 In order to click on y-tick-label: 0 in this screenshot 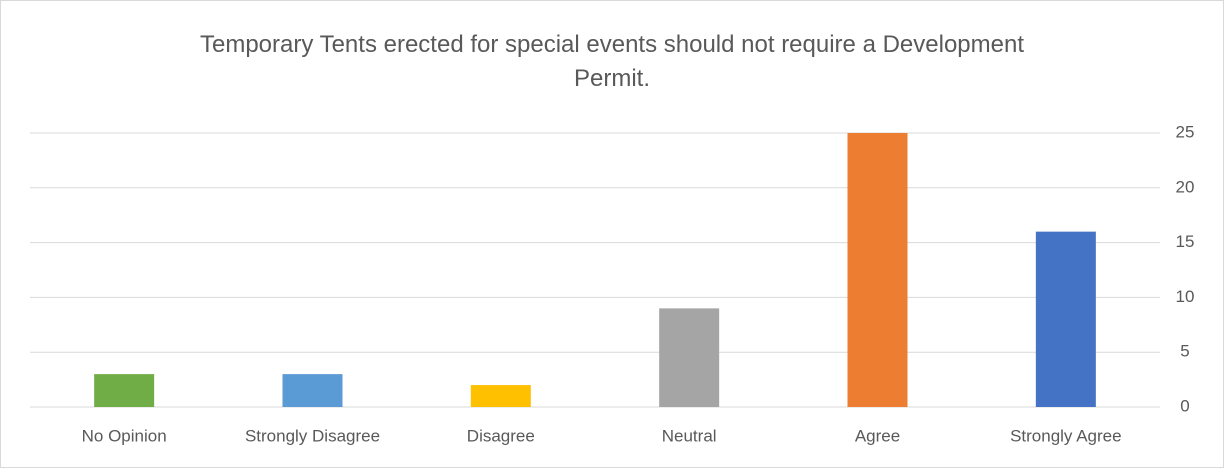, I will do `click(1184, 405)`.